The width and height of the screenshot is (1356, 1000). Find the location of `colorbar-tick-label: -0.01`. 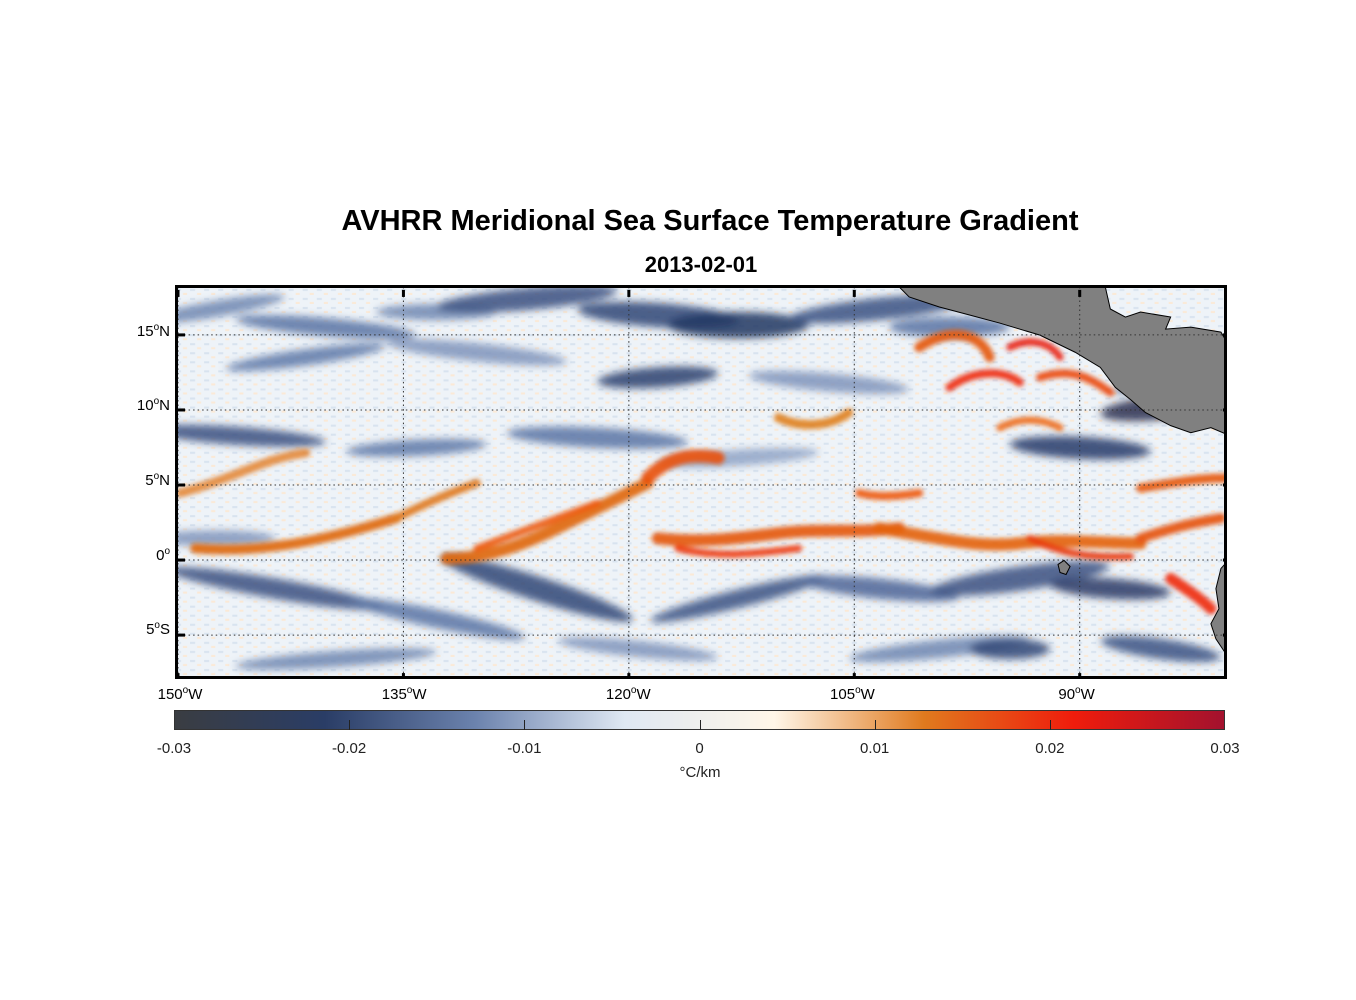

colorbar-tick-label: -0.01 is located at coordinates (524, 748).